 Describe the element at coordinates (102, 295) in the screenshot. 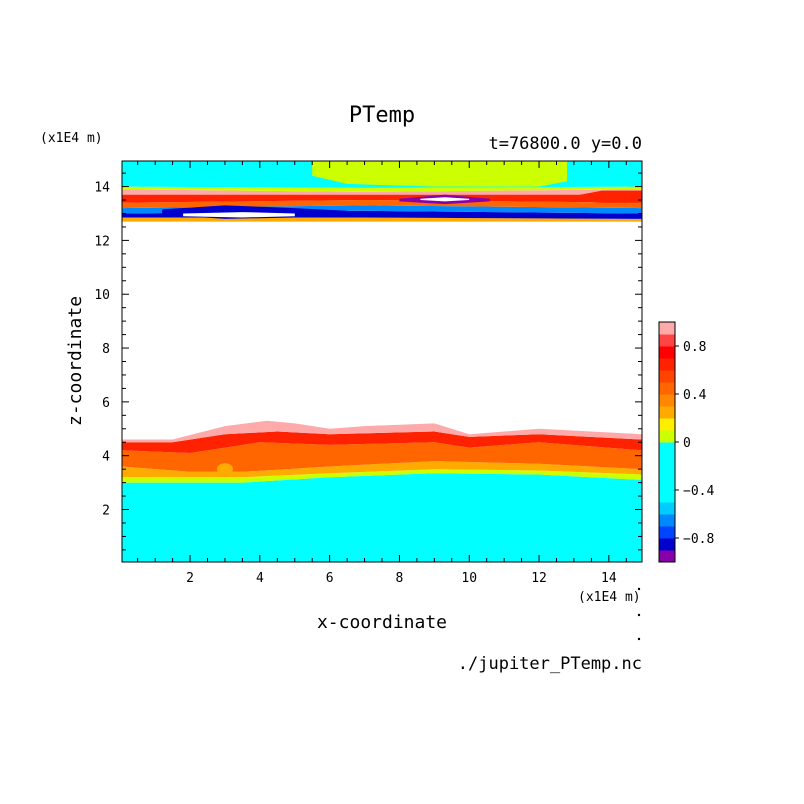

I see `y-tick-label: 10` at that location.